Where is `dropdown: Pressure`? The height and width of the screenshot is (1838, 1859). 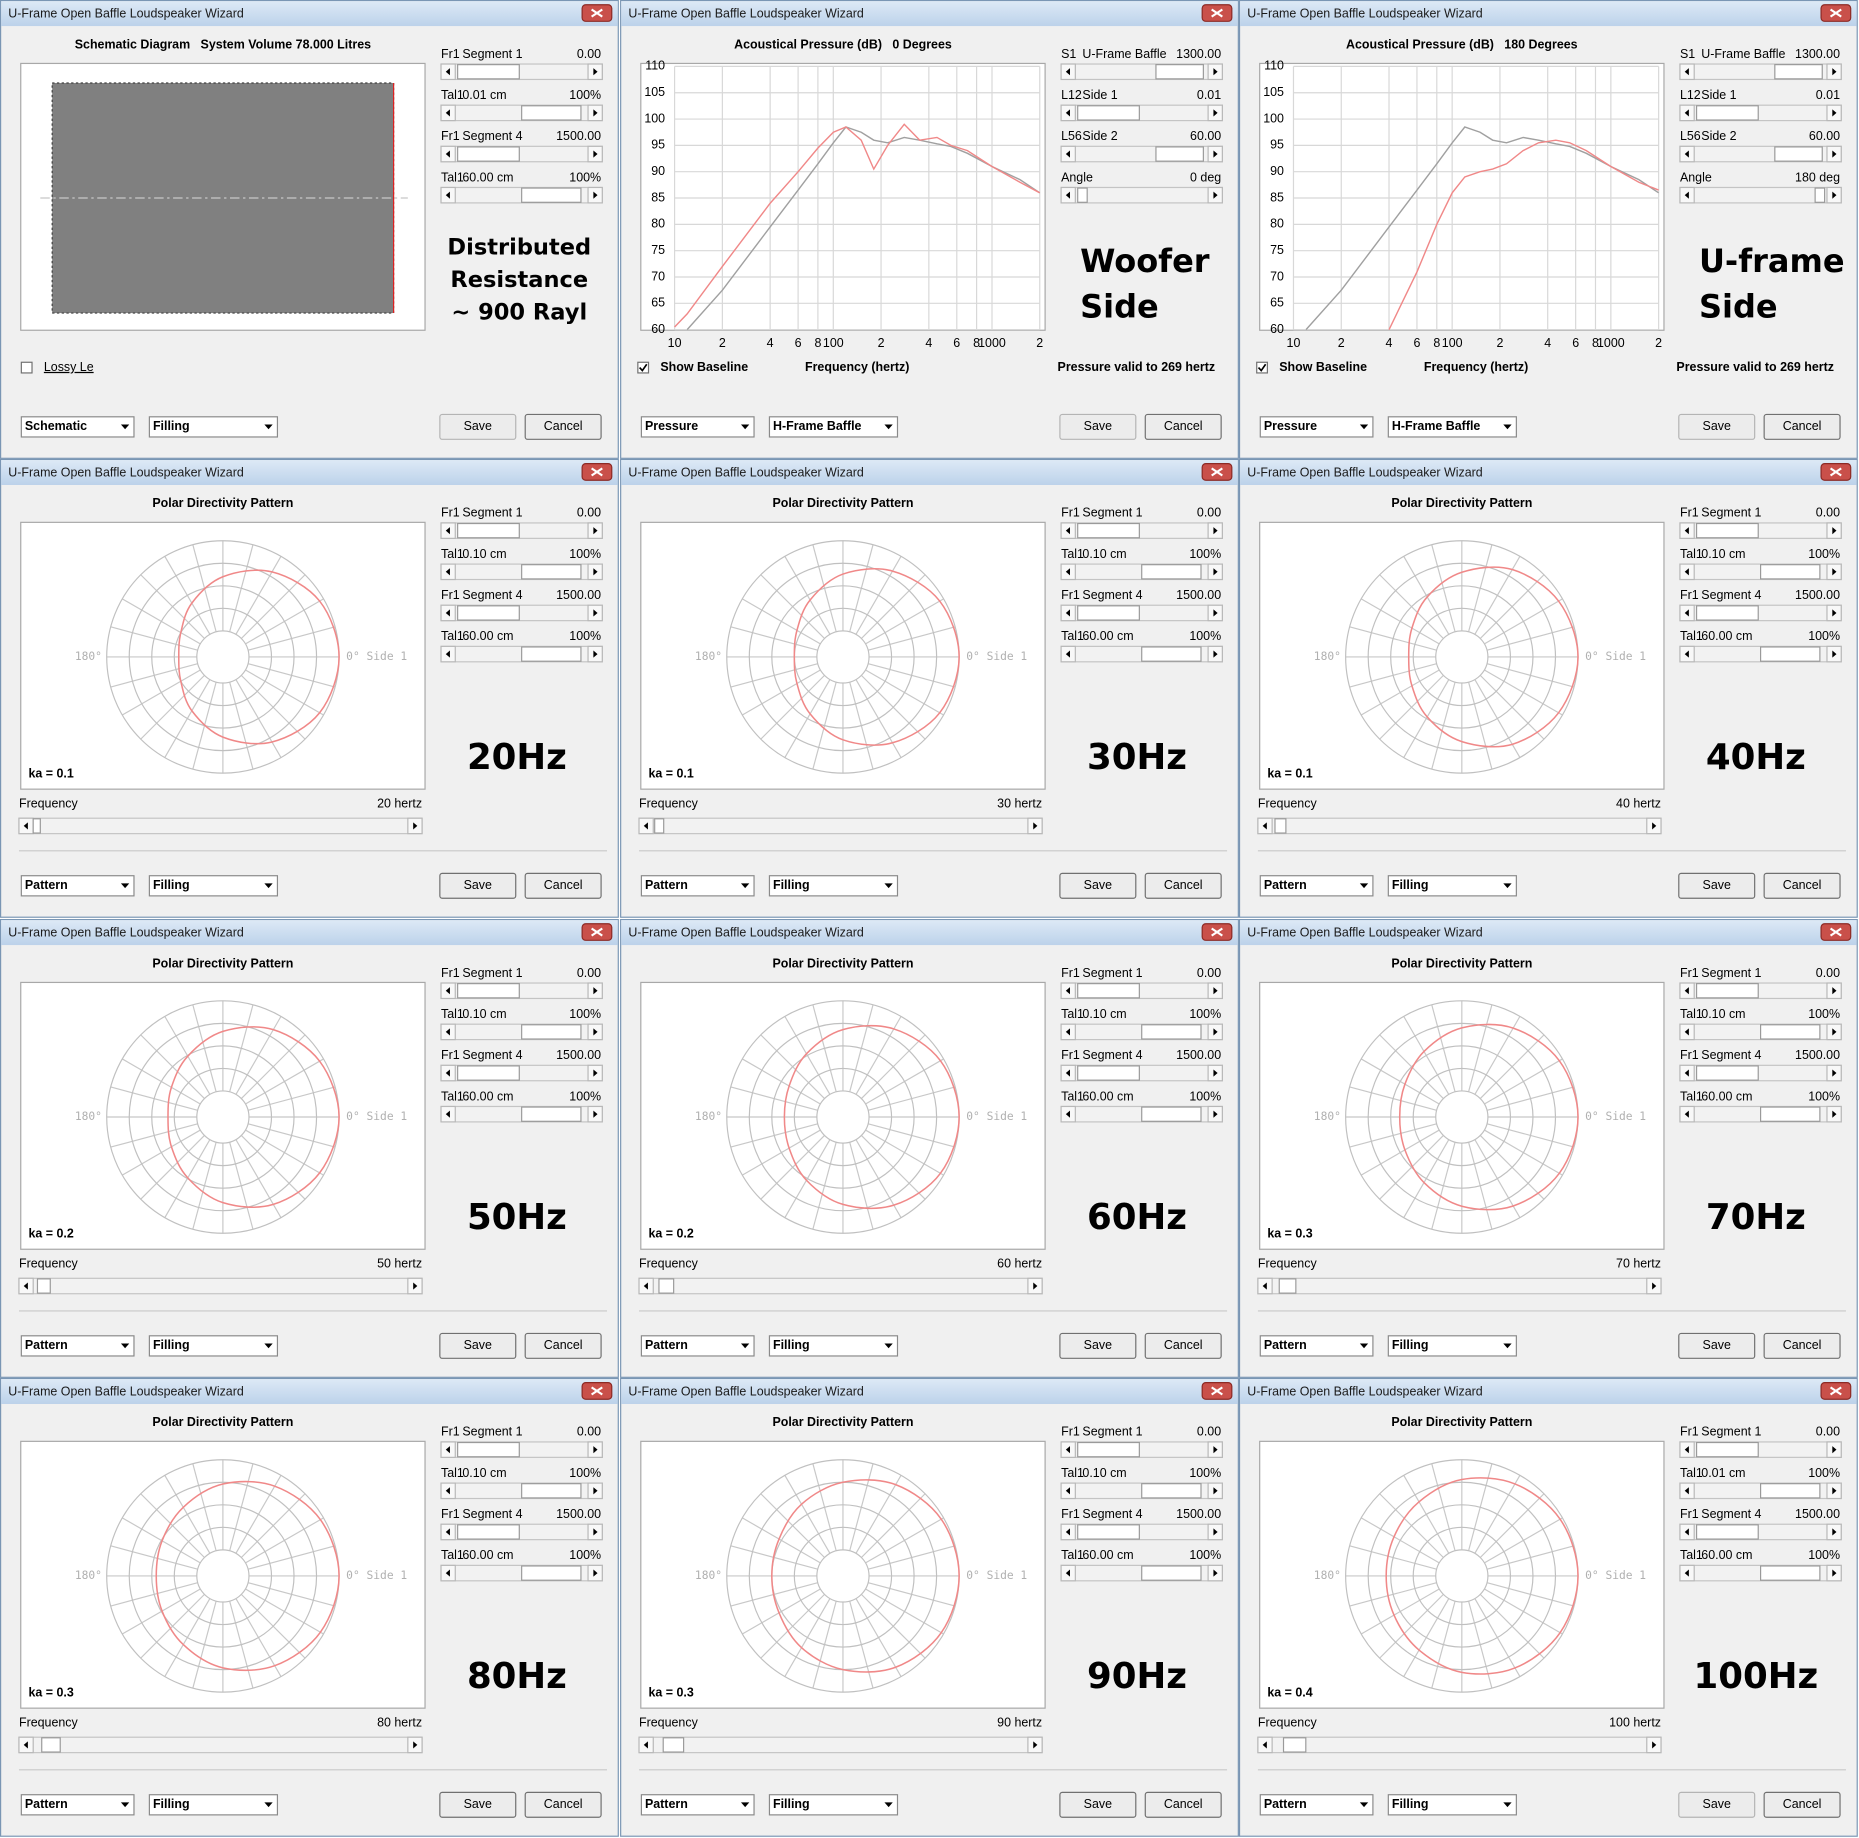 dropdown: Pressure is located at coordinates (1316, 427).